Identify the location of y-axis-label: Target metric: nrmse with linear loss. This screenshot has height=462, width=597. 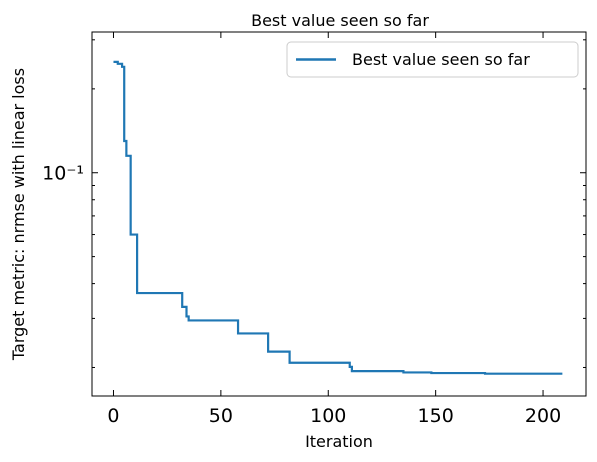
(18, 214).